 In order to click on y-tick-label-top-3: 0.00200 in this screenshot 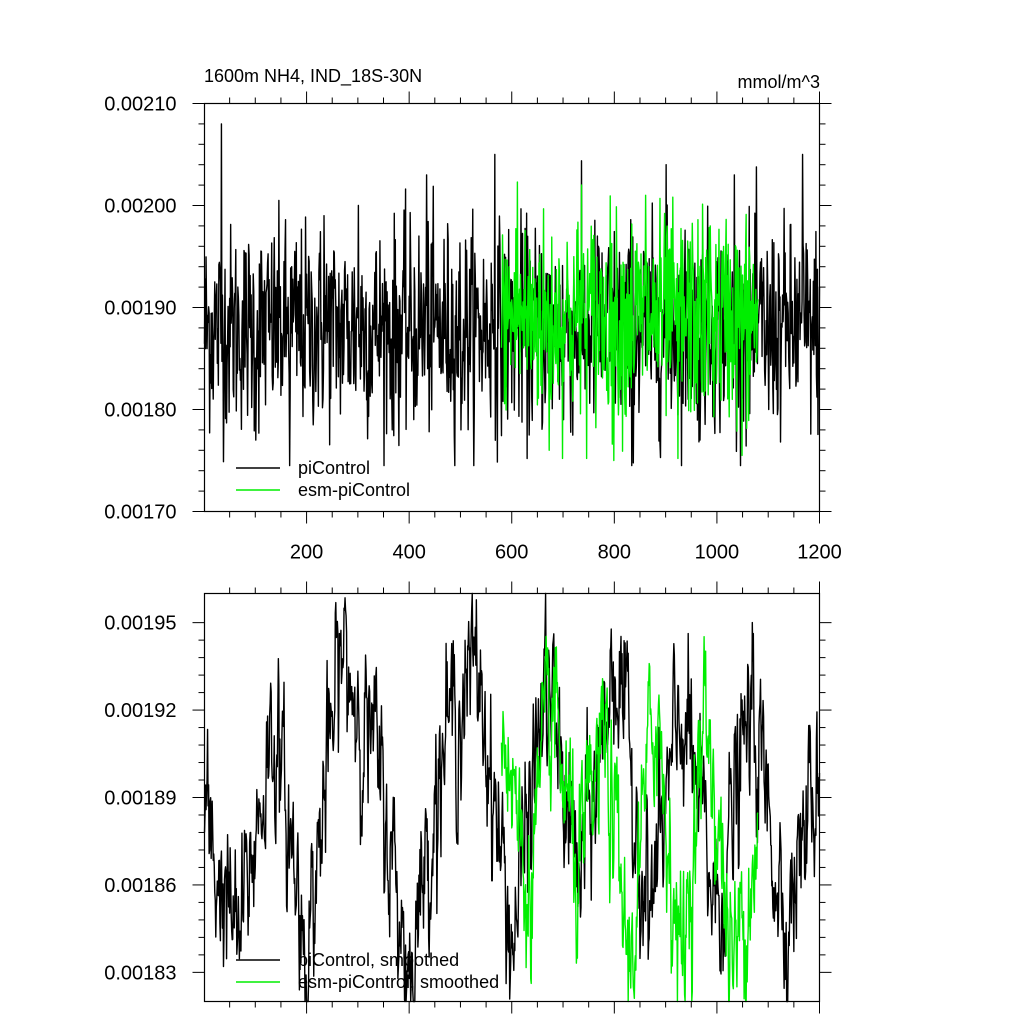, I will do `click(140, 207)`.